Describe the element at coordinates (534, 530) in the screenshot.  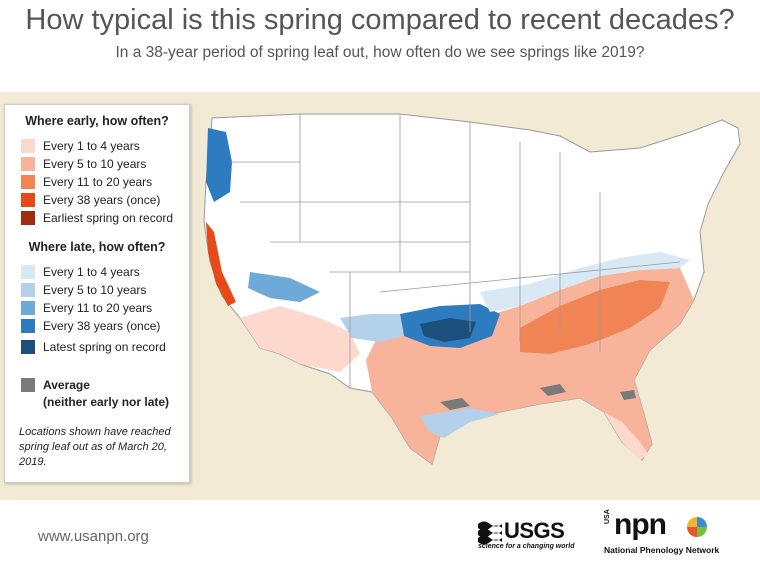
I see `usgs-logo-text: USGS` at that location.